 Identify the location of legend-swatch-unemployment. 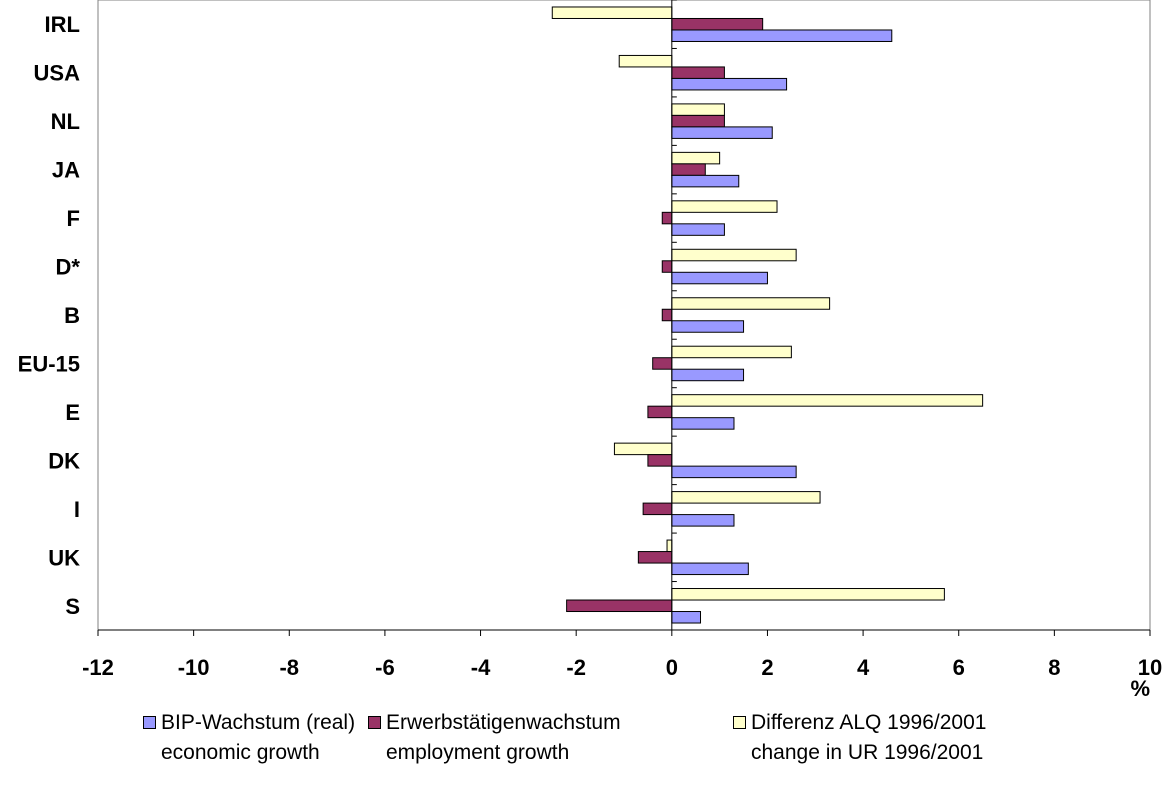
(739, 722).